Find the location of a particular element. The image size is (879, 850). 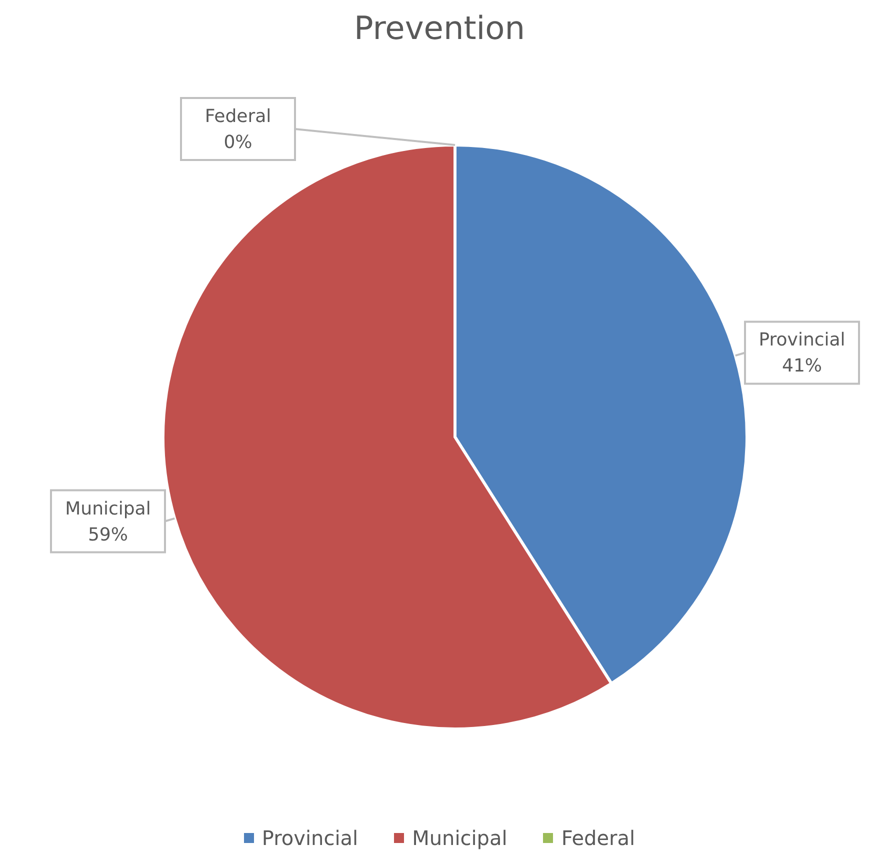

slice-label: Municipal is located at coordinates (108, 509).